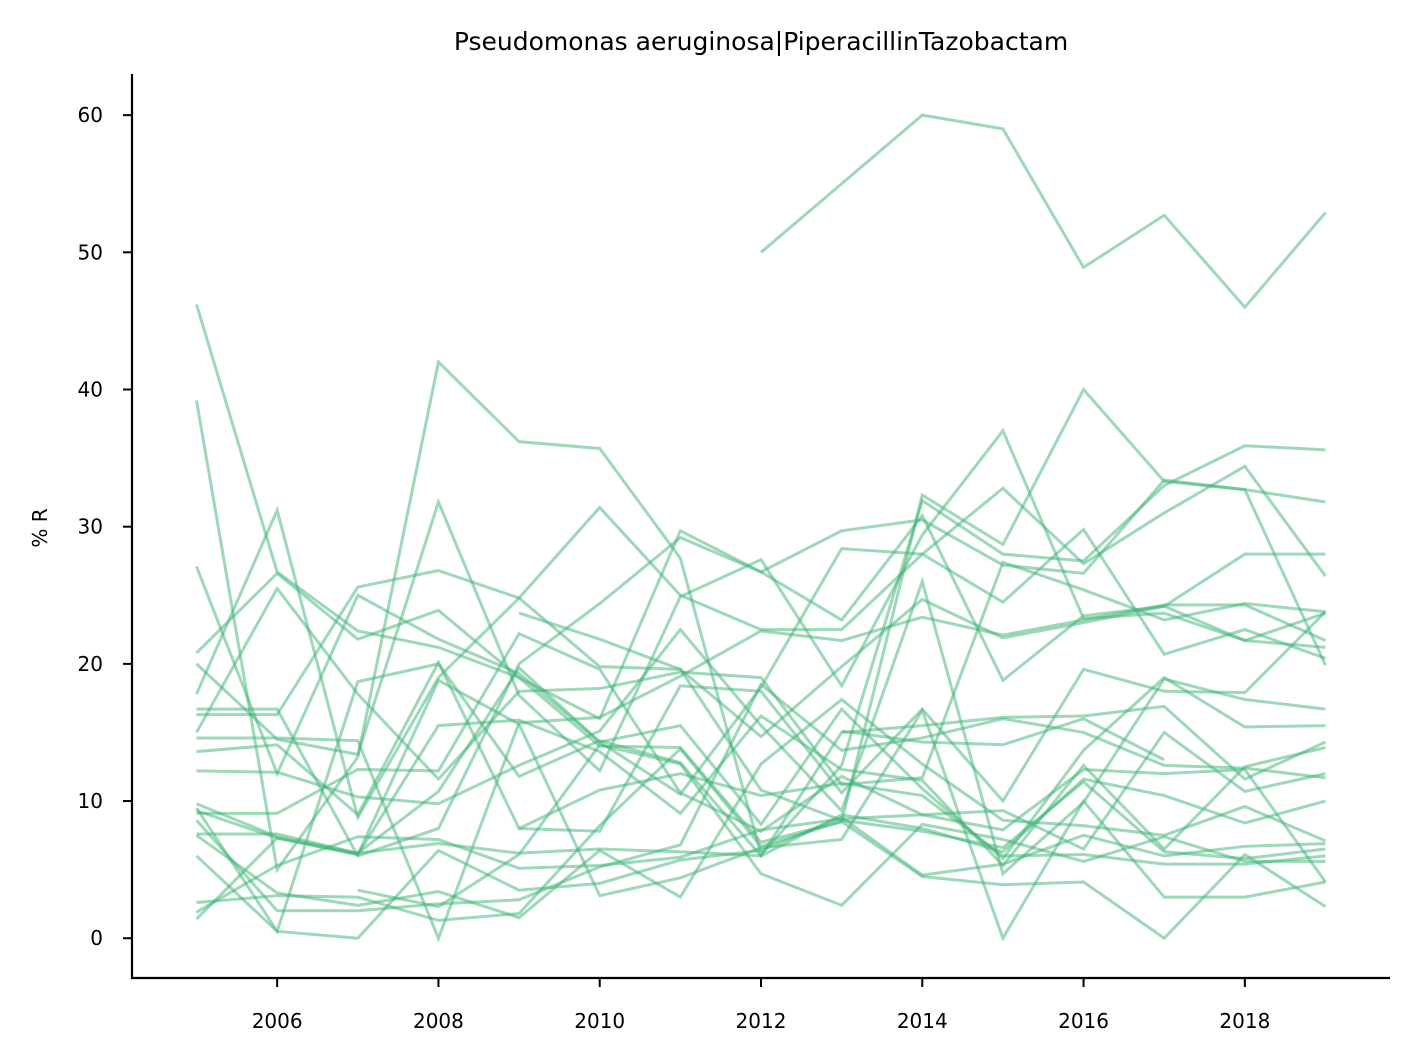  I want to click on y-tick-label: 0, so click(96, 938).